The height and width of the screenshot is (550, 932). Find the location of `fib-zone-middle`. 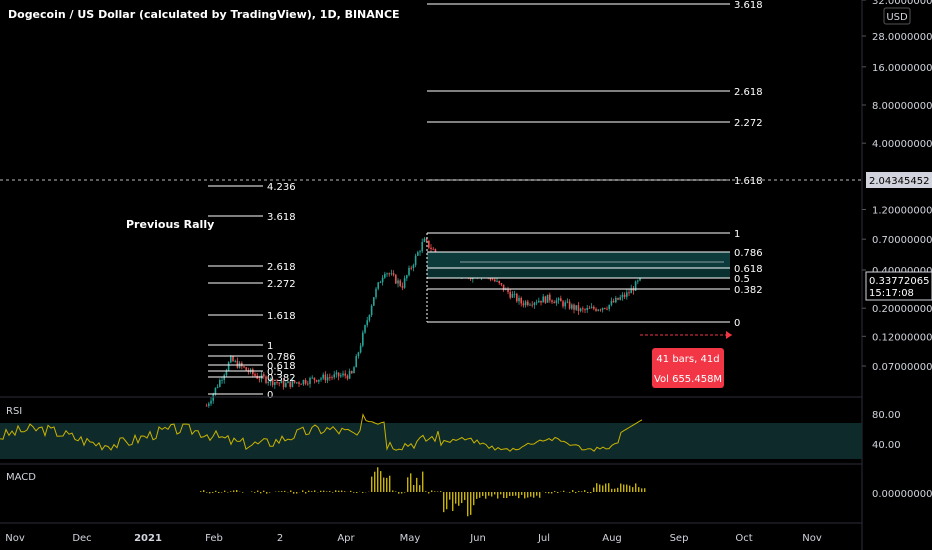

fib-zone-middle is located at coordinates (578, 273).